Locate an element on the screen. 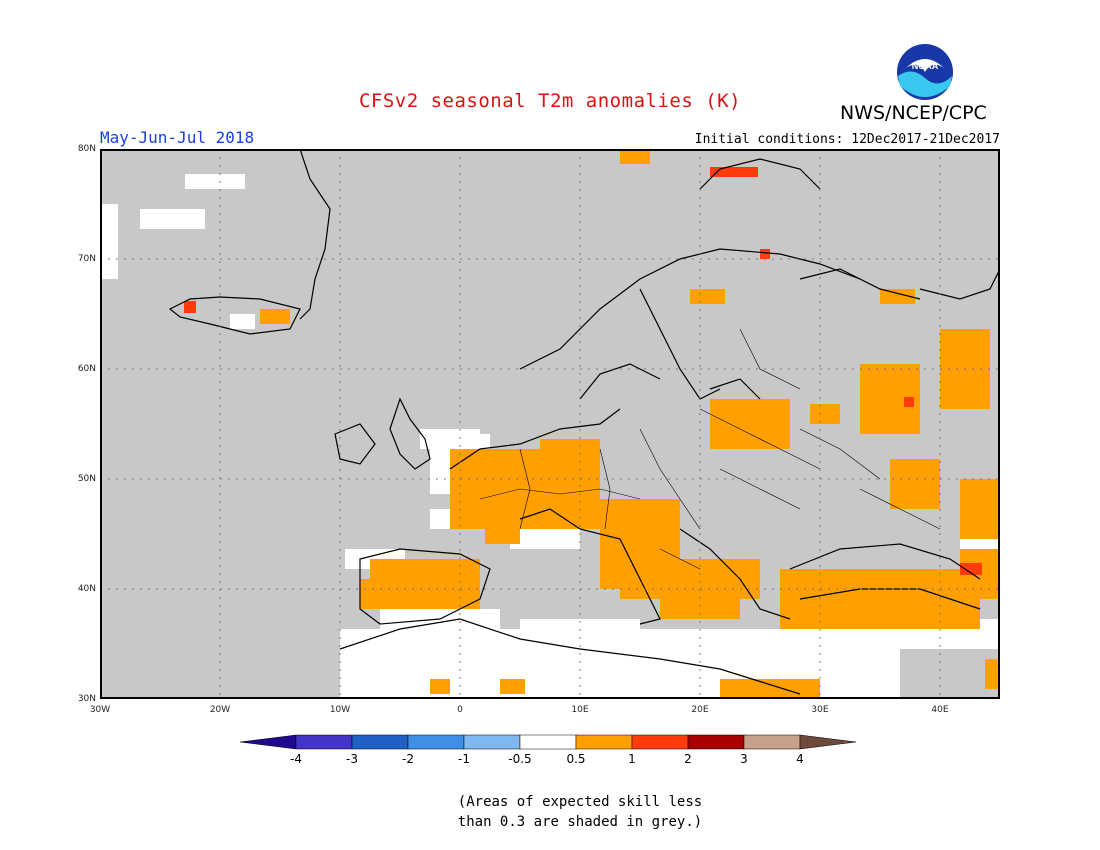  colorbar is located at coordinates (550, 744).